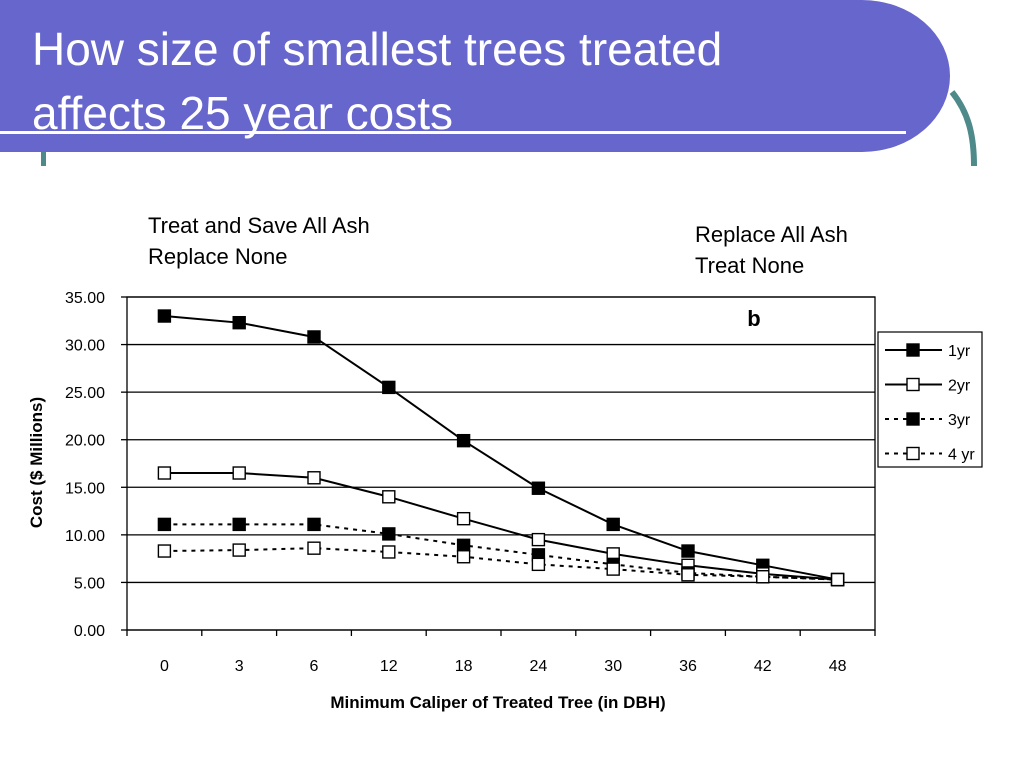 This screenshot has height=768, width=1024. I want to click on note-left-line-1: Treat and Save All Ash, so click(259, 225).